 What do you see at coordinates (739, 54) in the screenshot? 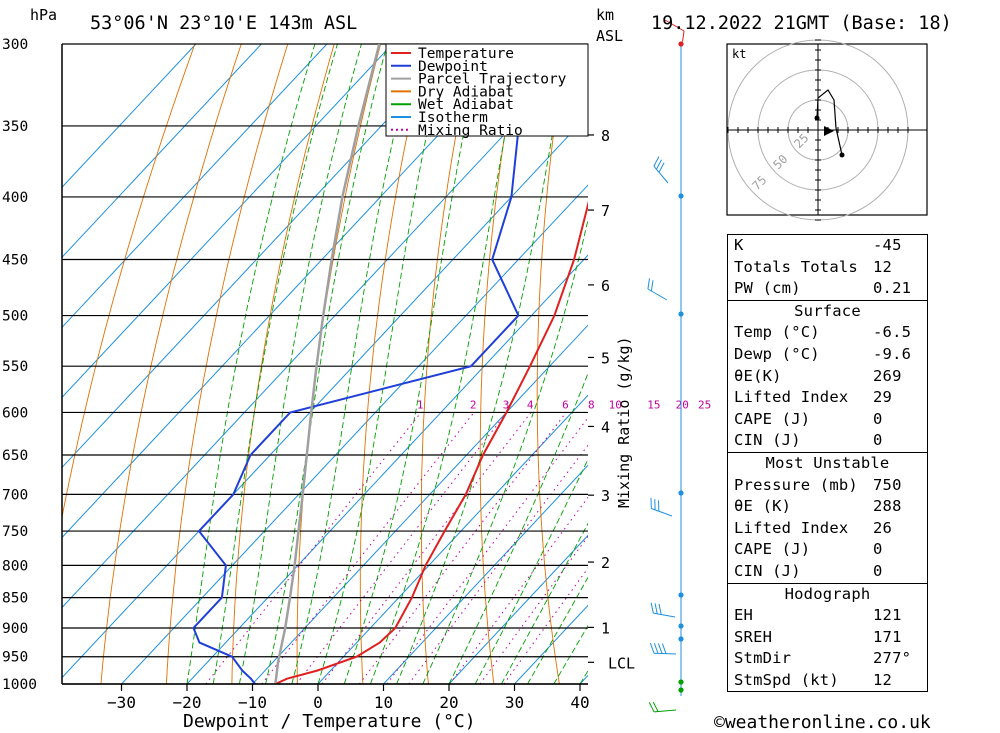
I see `hodograph-unit: kt` at bounding box center [739, 54].